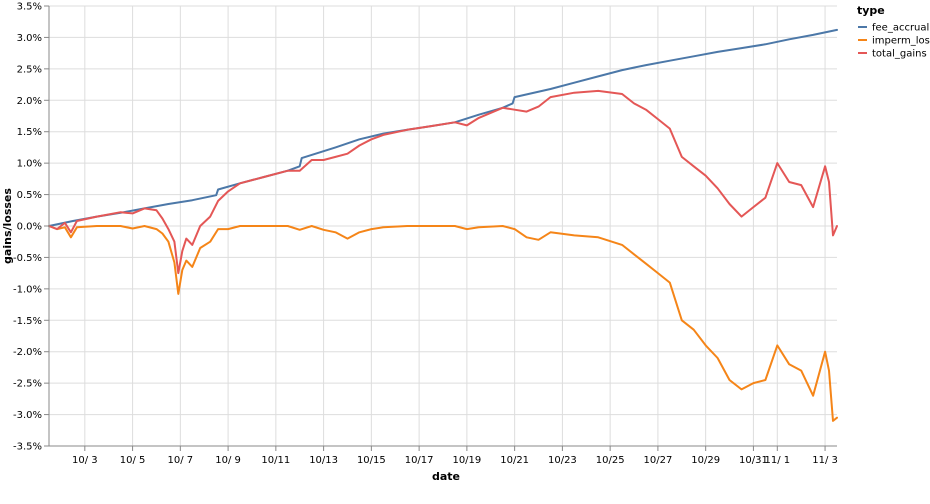  Describe the element at coordinates (29, 132) in the screenshot. I see `y-tick-label: 1.5%` at that location.